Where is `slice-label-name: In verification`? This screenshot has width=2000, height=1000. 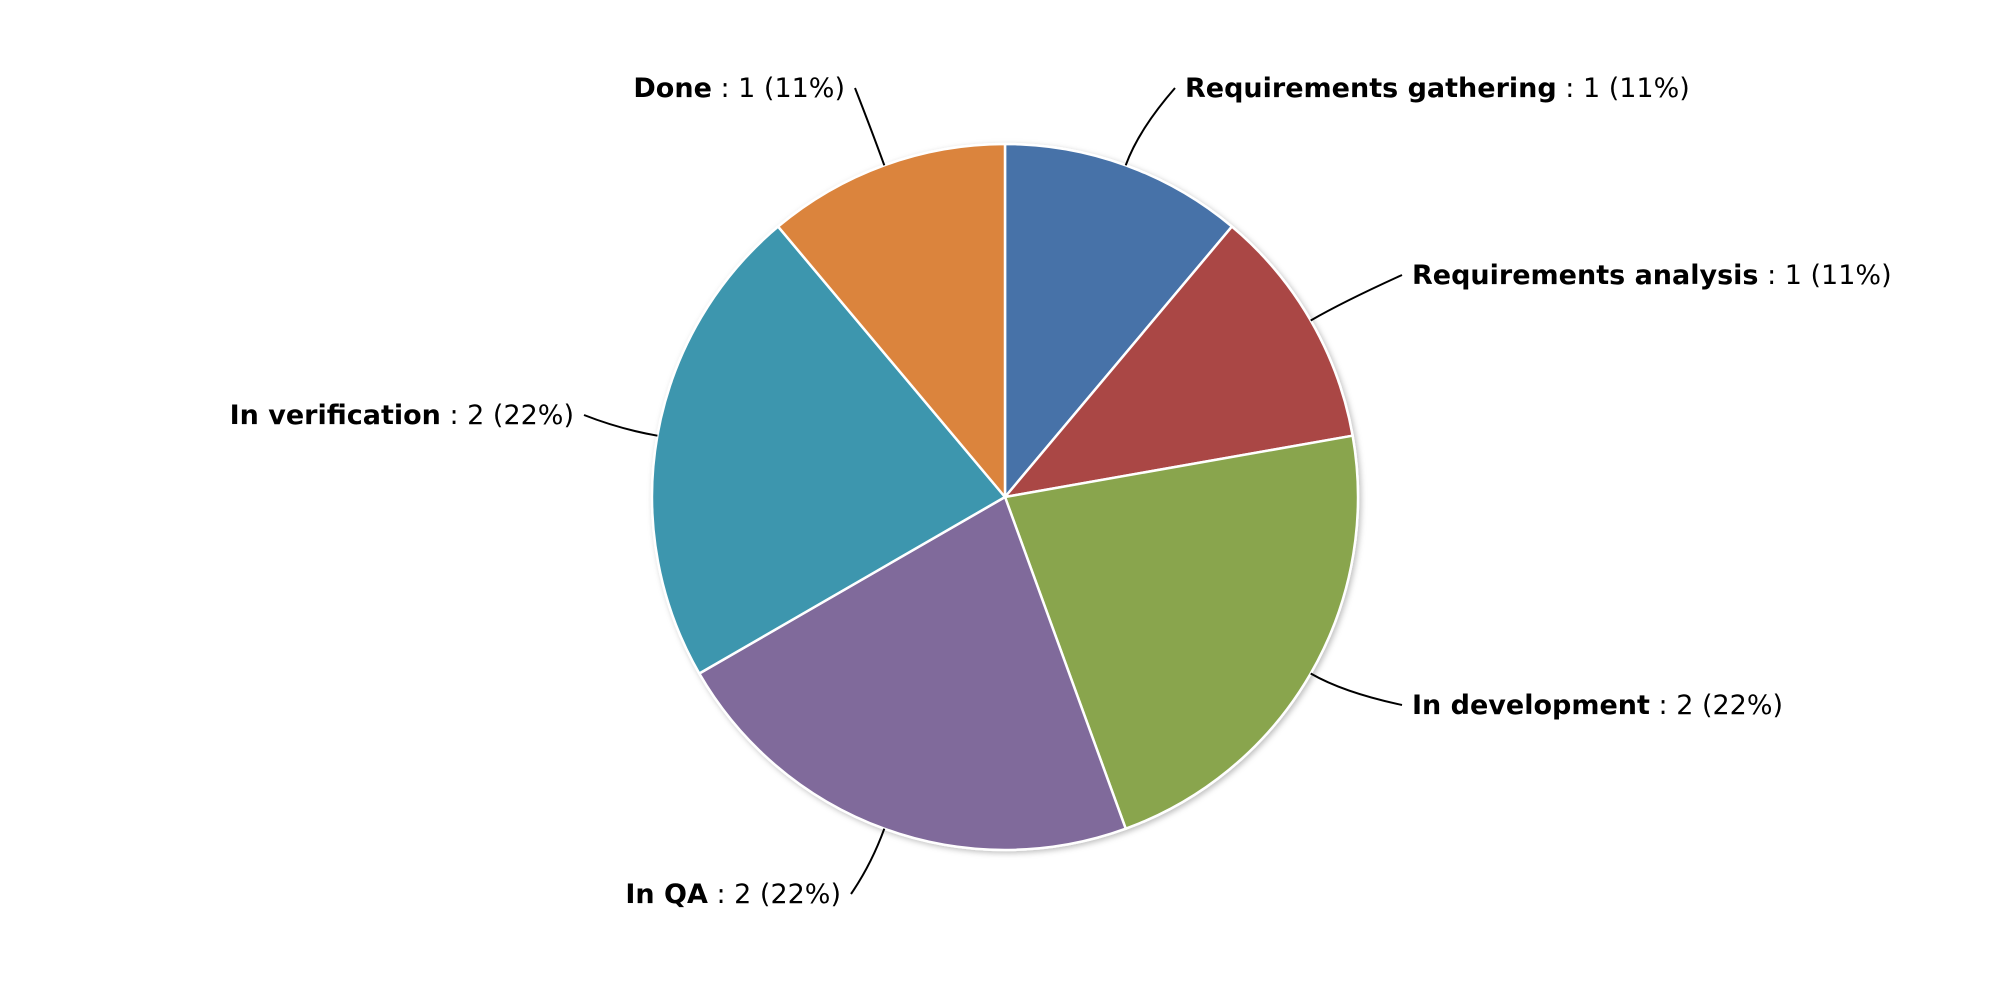 slice-label-name: In verification is located at coordinates (335, 415).